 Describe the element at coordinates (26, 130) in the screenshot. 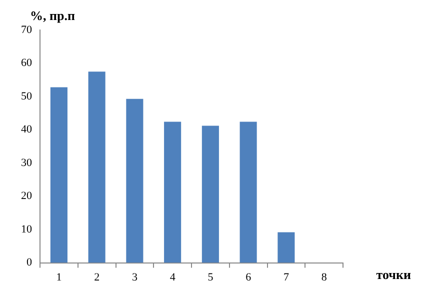

I see `y-tick-label: 40` at that location.